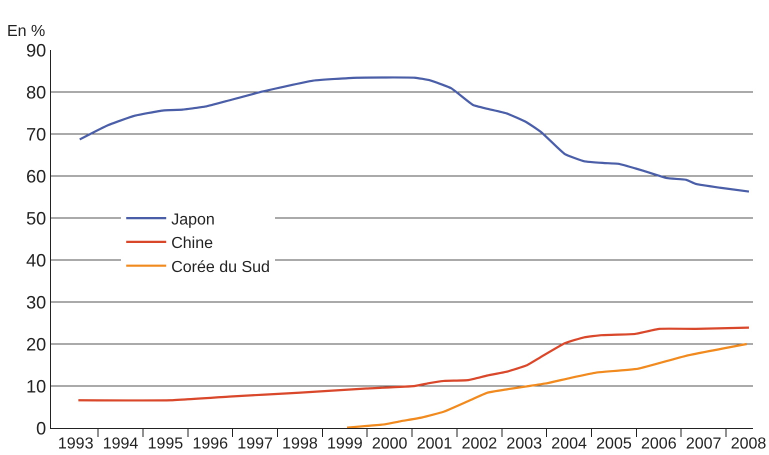 The image size is (769, 455). What do you see at coordinates (26, 31) in the screenshot?
I see `y-axis-title: En %` at bounding box center [26, 31].